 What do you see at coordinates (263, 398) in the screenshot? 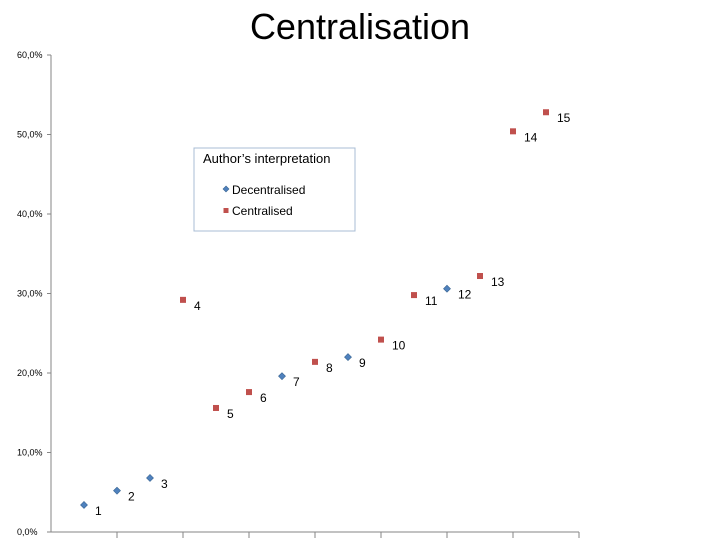
I see `point-label: 6` at bounding box center [263, 398].